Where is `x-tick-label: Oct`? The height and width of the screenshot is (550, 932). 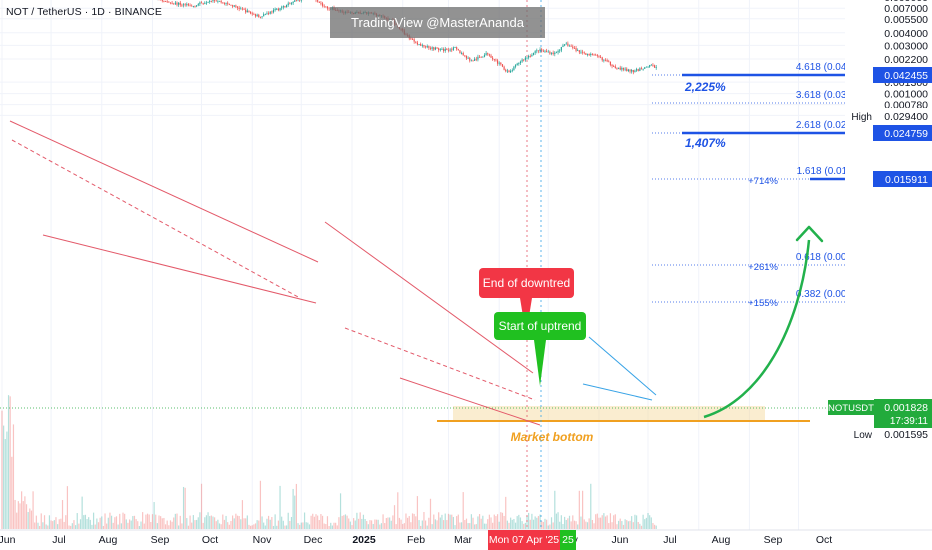 x-tick-label: Oct is located at coordinates (210, 540).